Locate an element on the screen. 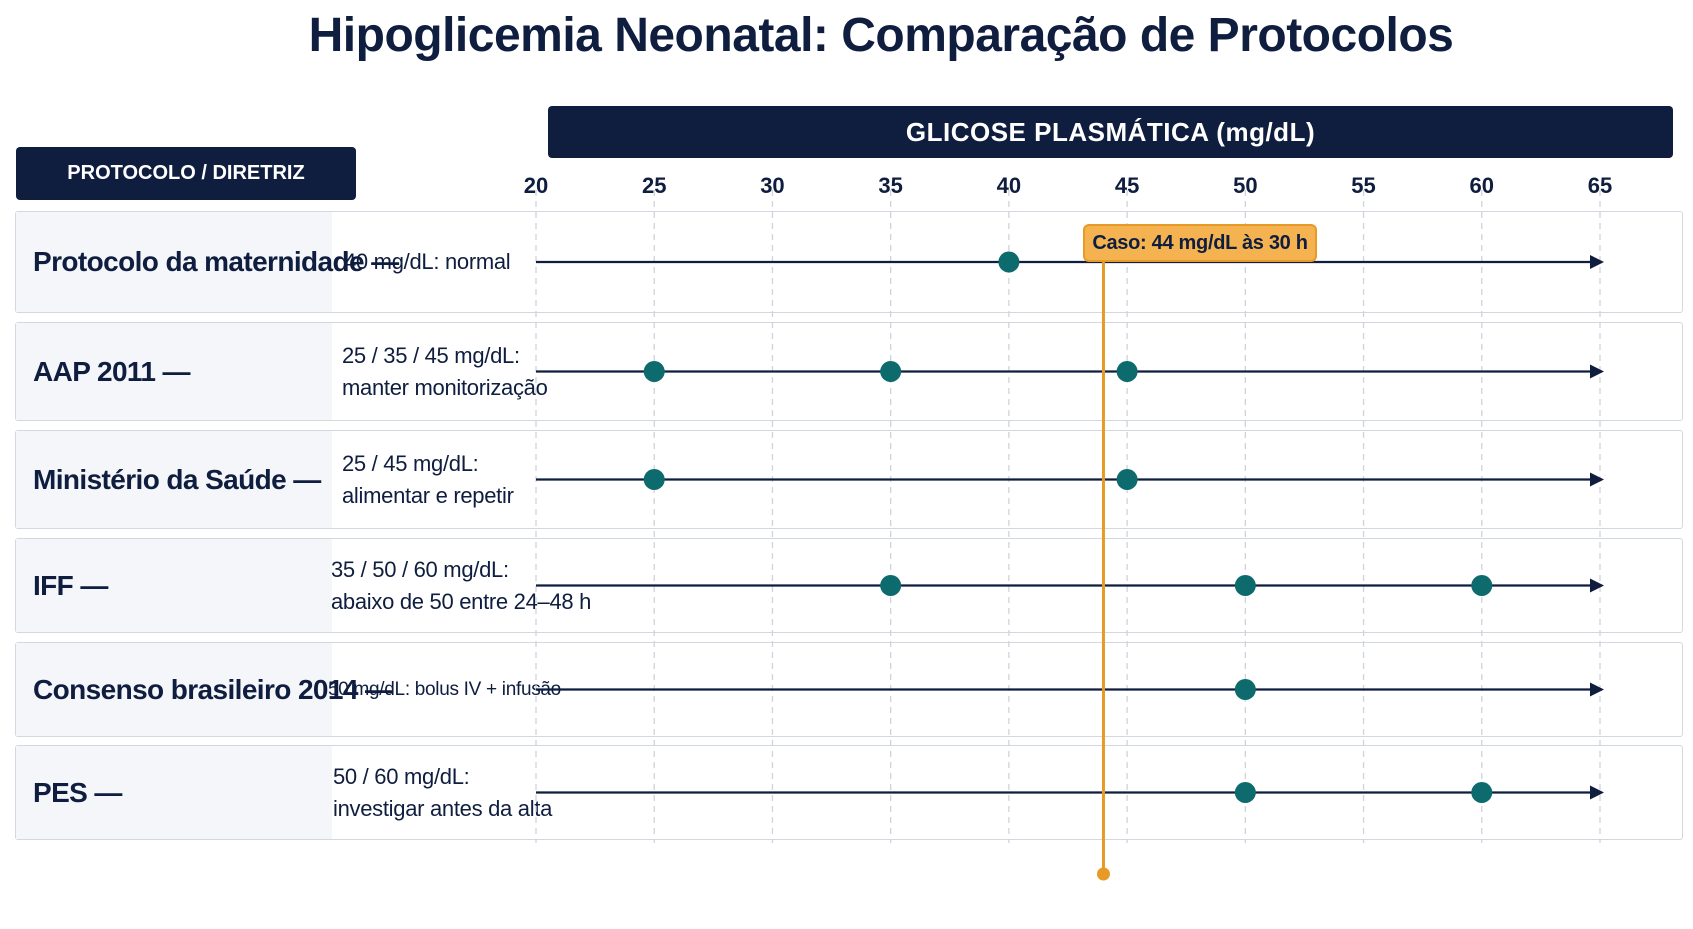 The image size is (1693, 929). protocol-column-header: PROTOCOLO / DIRETRIZ is located at coordinates (186, 173).